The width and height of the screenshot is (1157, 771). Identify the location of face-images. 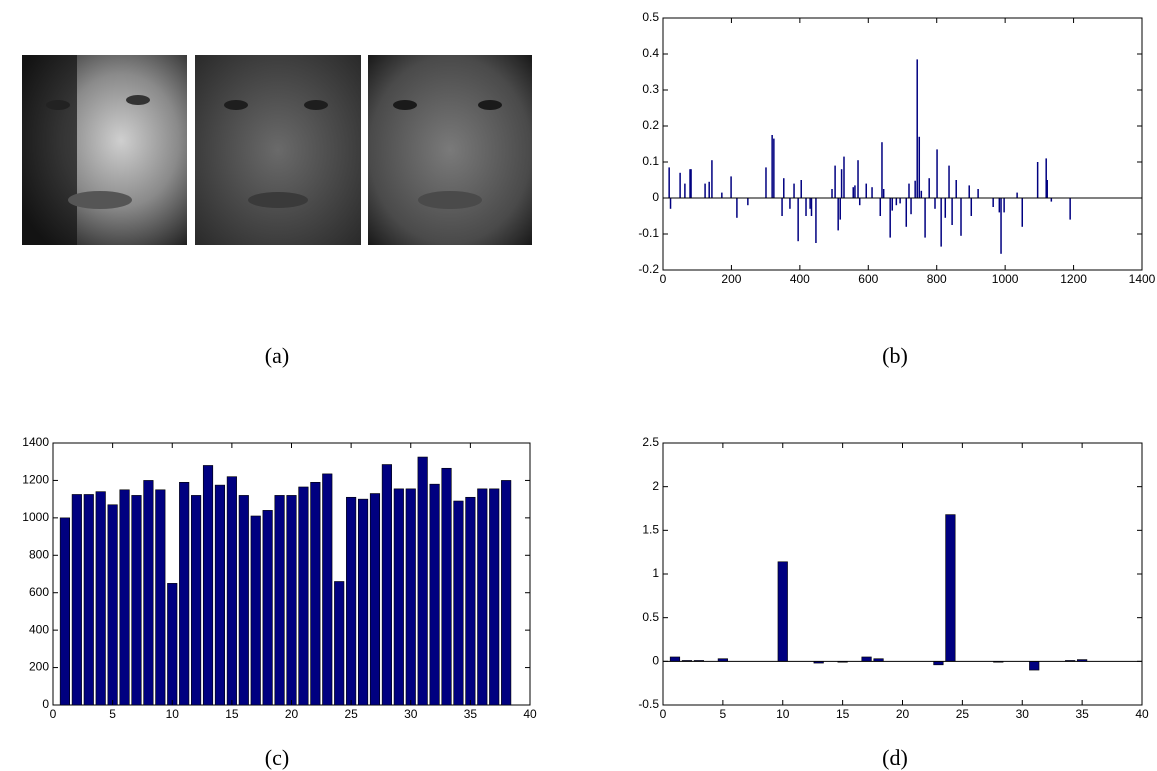
(277, 150).